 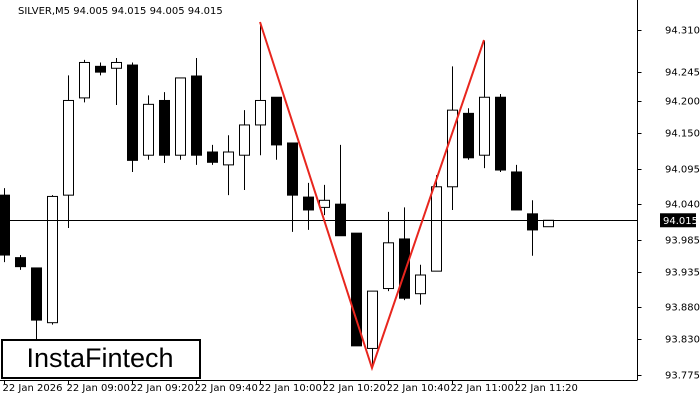 I want to click on y-tick-label: 94.095, so click(x=682, y=170).